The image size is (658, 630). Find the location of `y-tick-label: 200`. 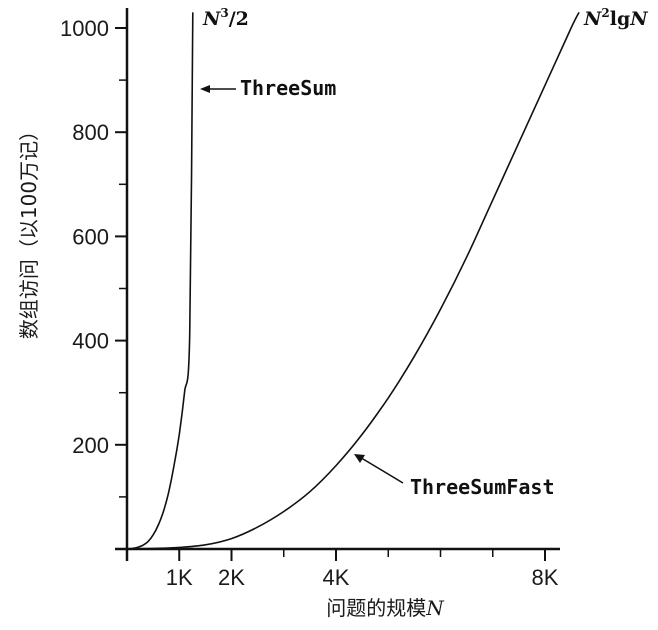

y-tick-label: 200 is located at coordinates (90, 445).